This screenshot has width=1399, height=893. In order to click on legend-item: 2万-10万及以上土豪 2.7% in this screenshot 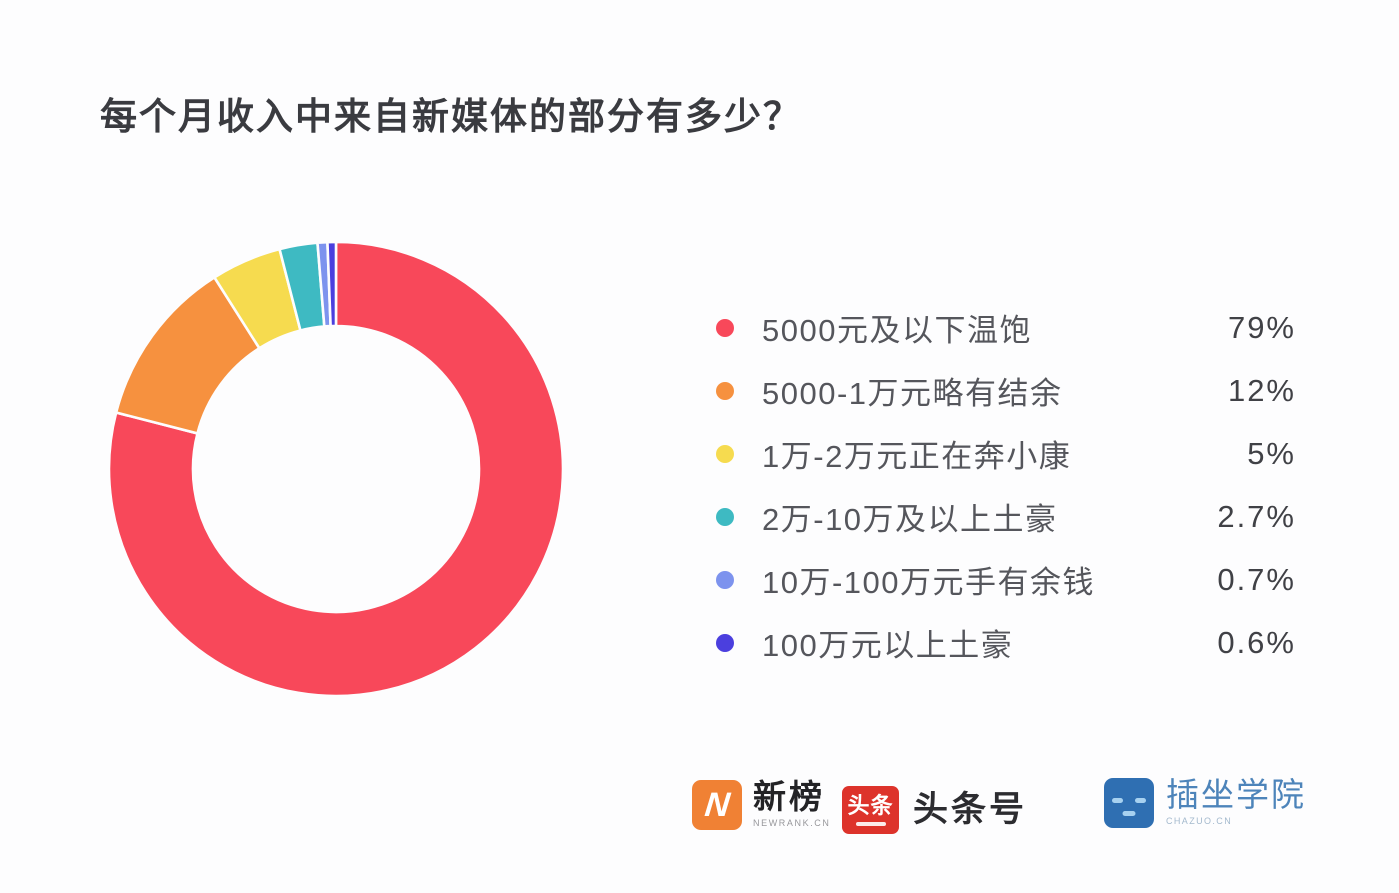, I will do `click(1001, 516)`.